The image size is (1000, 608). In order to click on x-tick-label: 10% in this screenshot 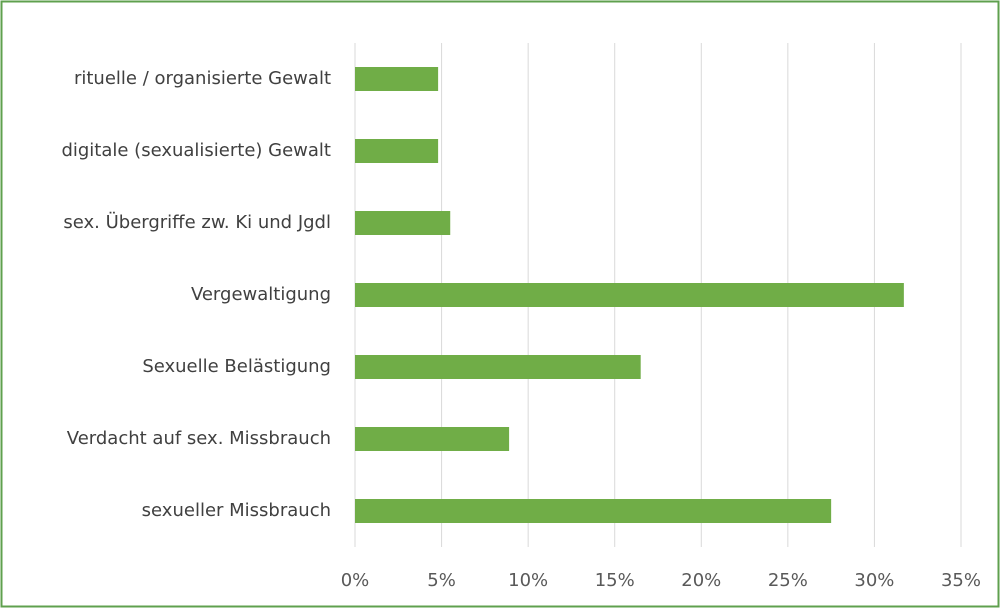, I will do `click(528, 580)`.